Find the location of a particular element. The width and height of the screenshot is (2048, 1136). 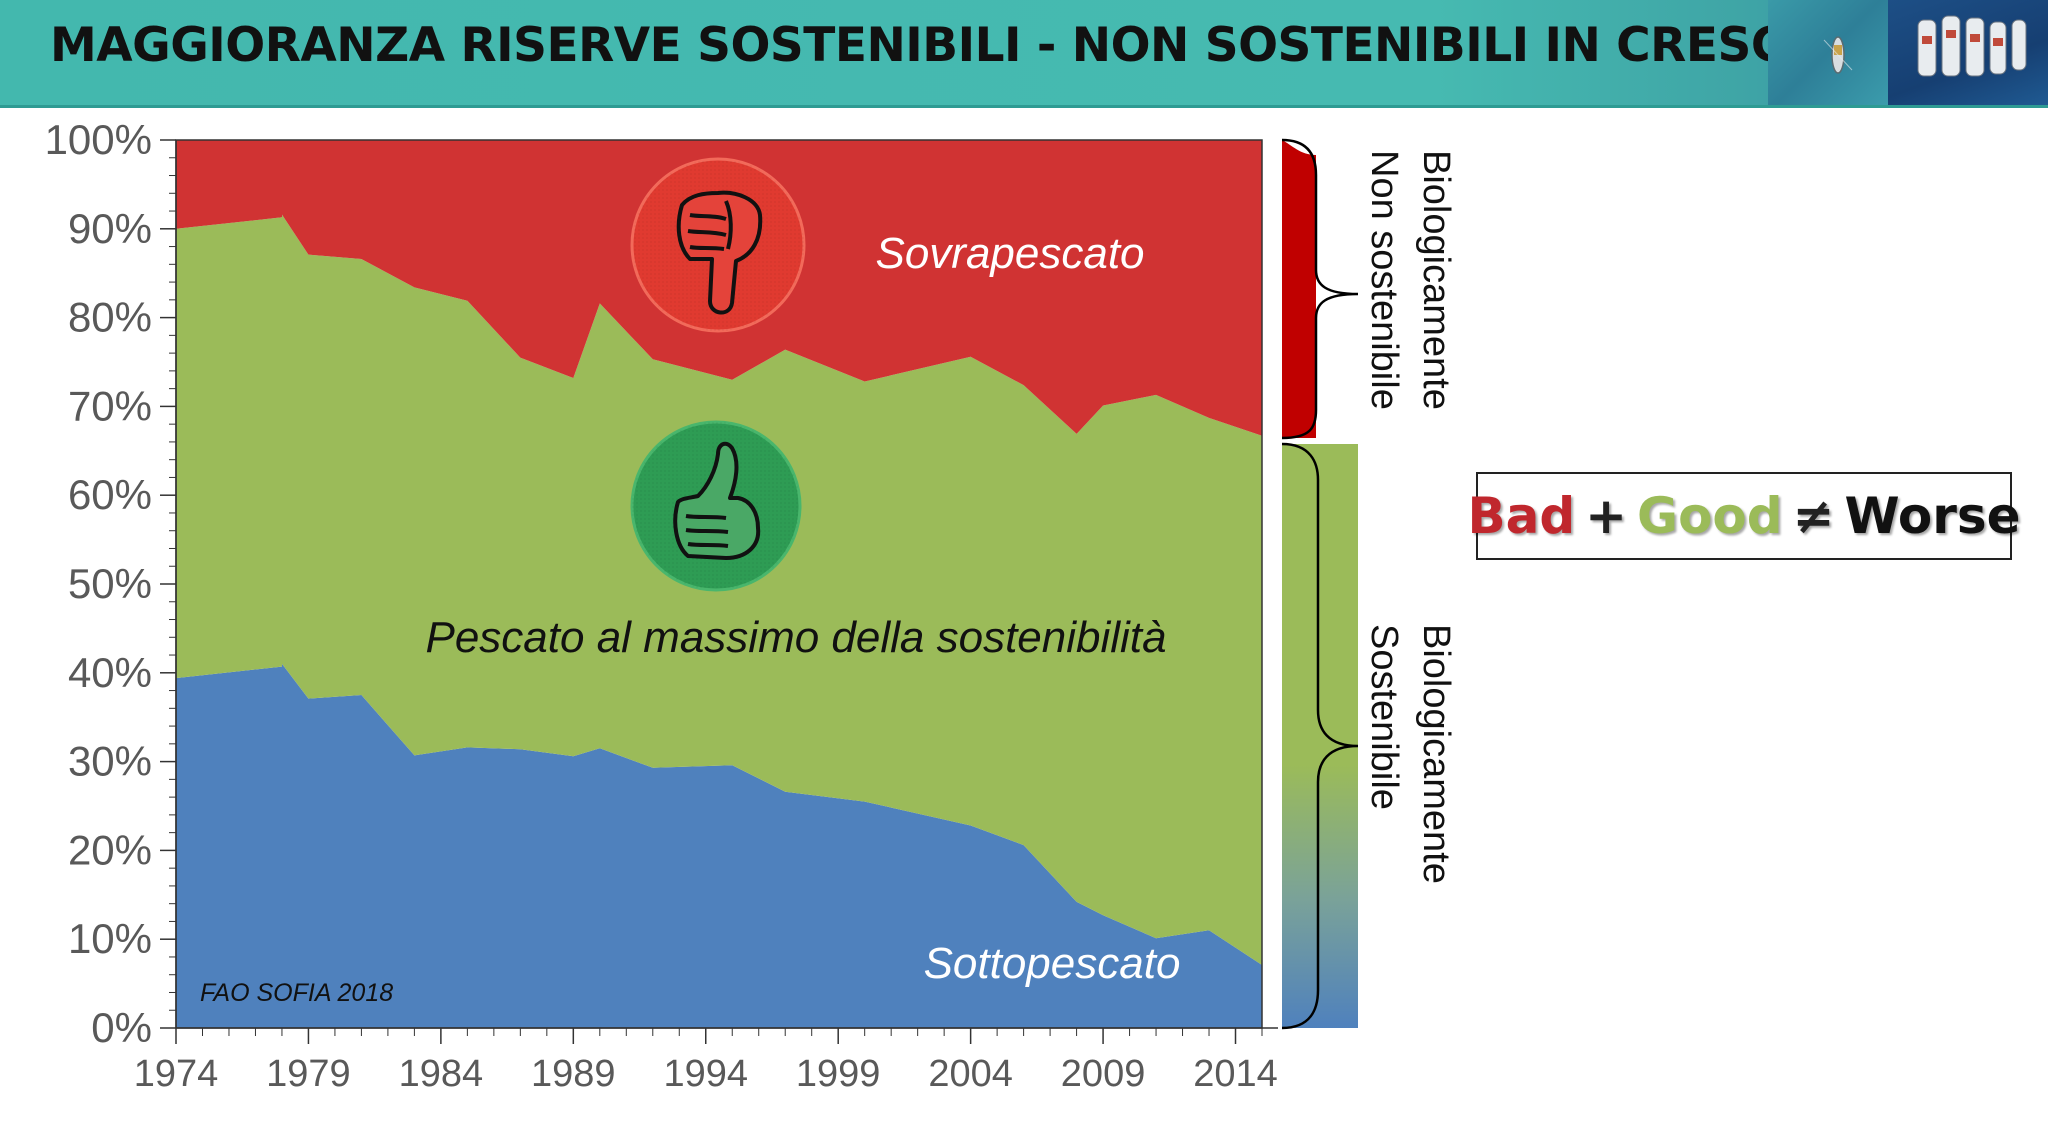

label-sustainable-line2: Sostenibile is located at coordinates (1384, 717).